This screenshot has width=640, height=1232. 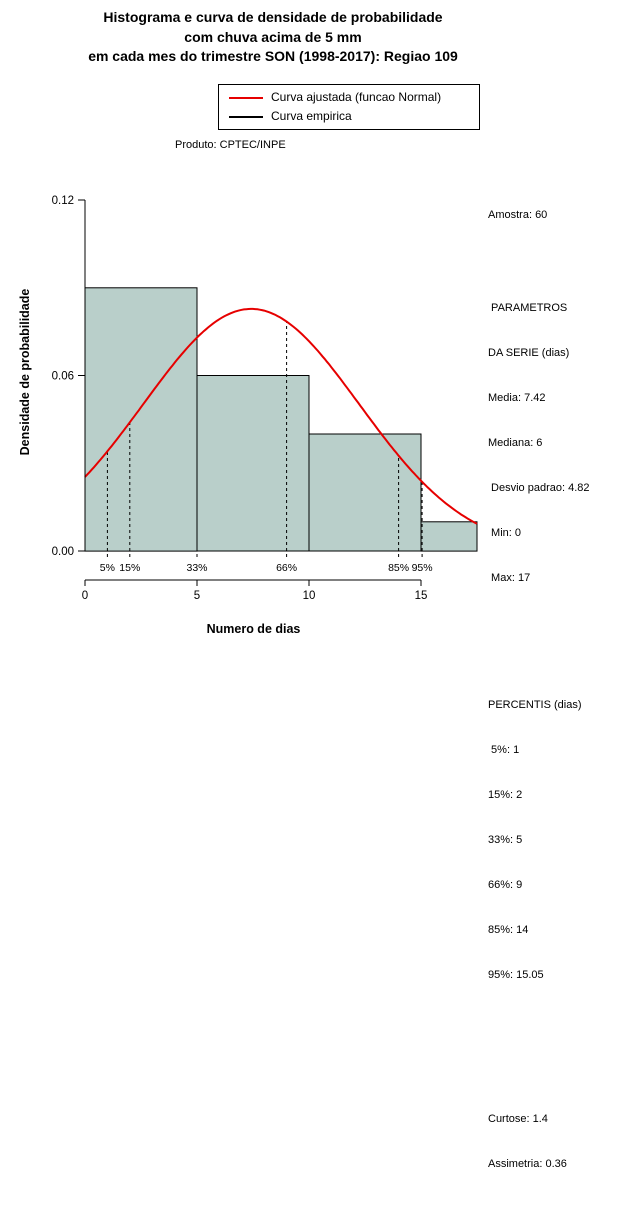 I want to click on legend-label-empirical: Curva empirica, so click(x=311, y=116).